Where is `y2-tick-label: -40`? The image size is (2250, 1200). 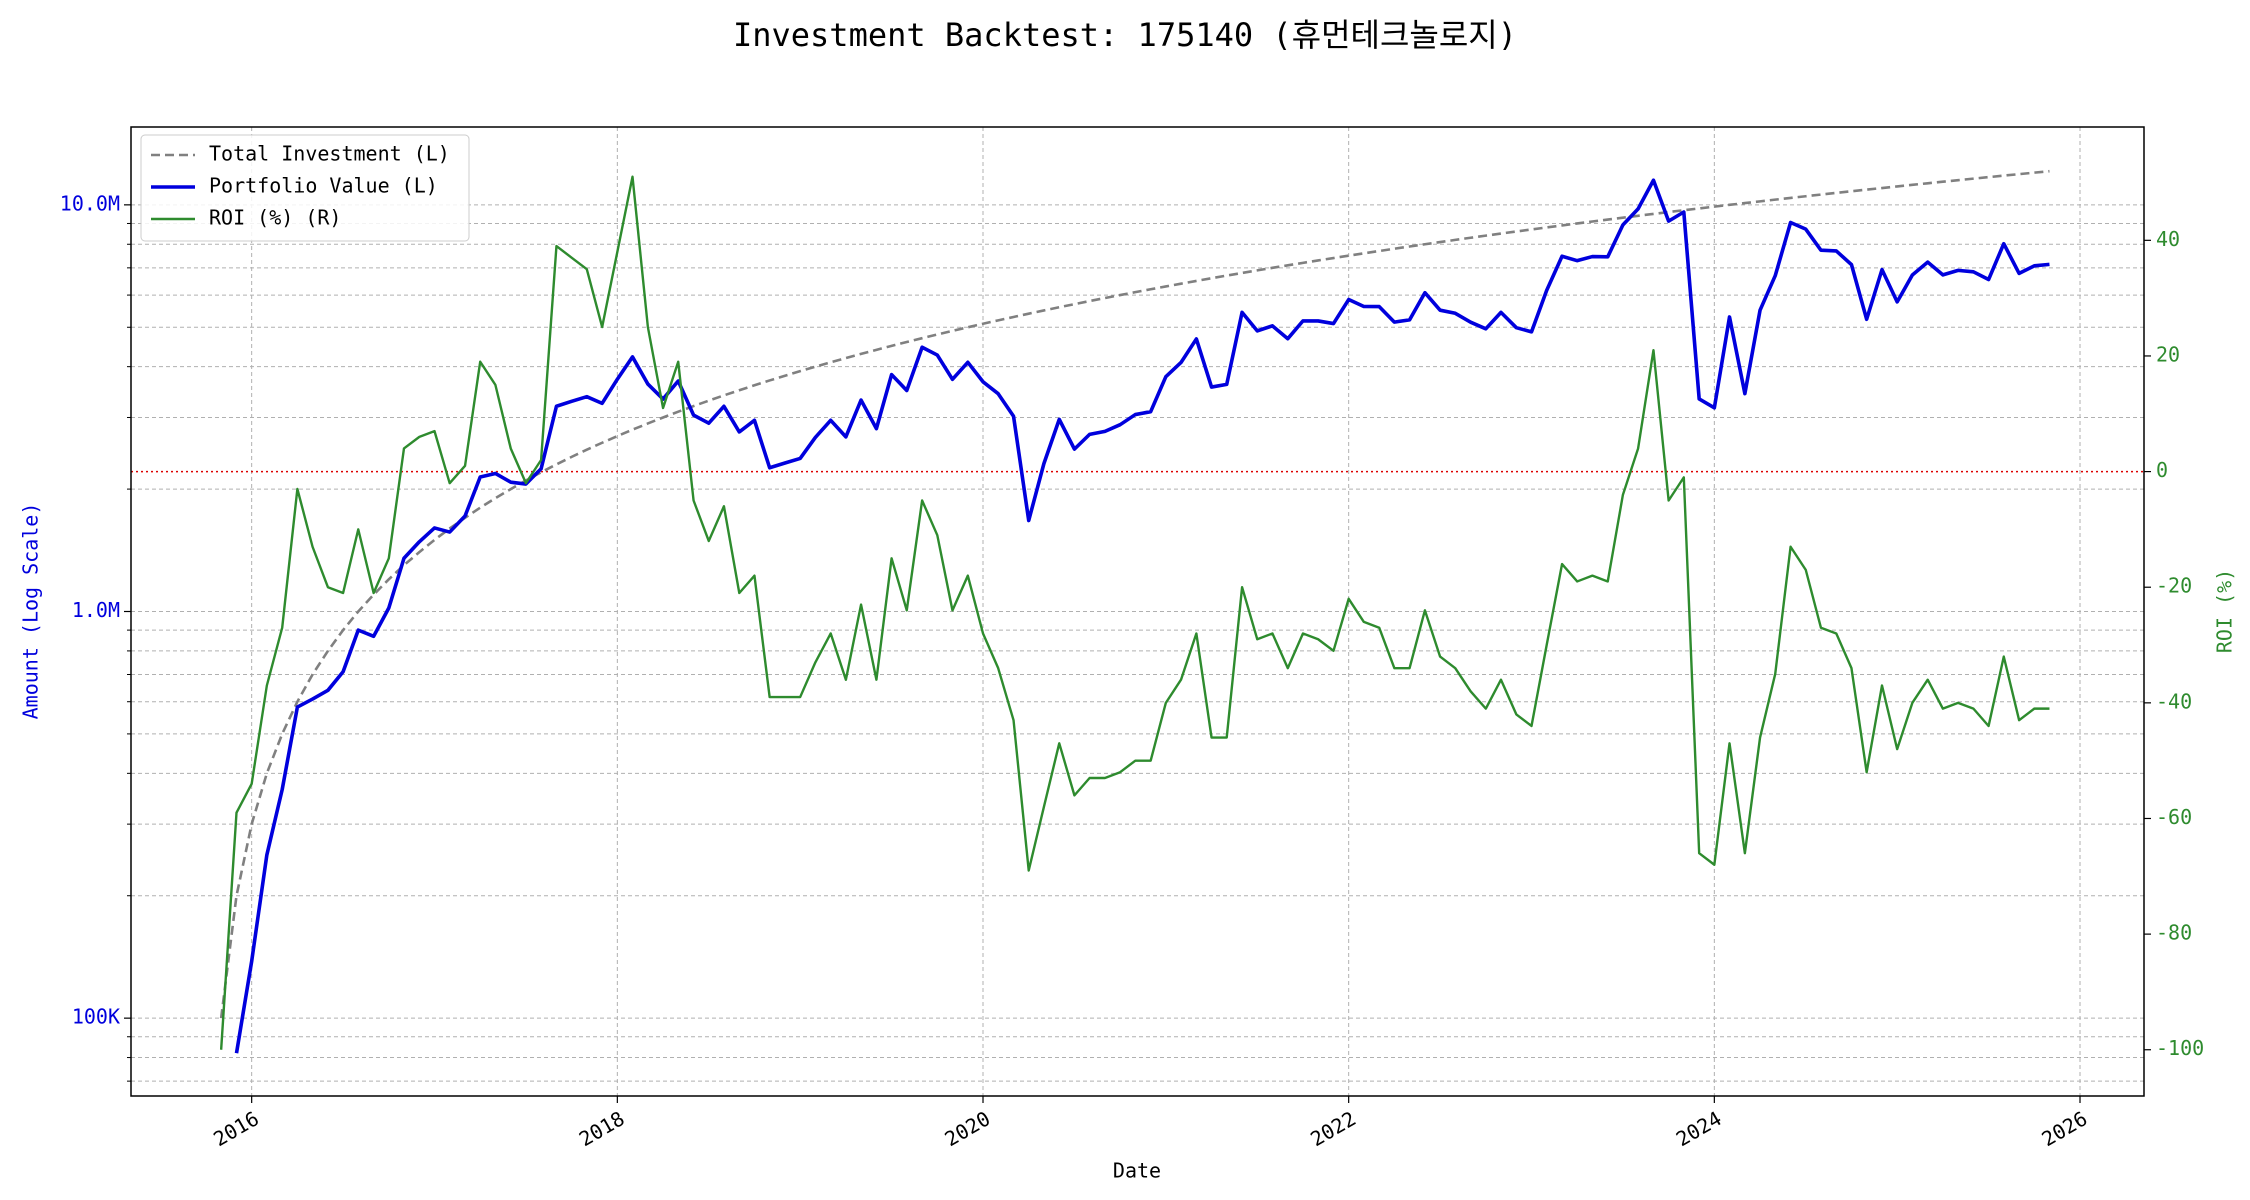
y2-tick-label: -40 is located at coordinates (2174, 701).